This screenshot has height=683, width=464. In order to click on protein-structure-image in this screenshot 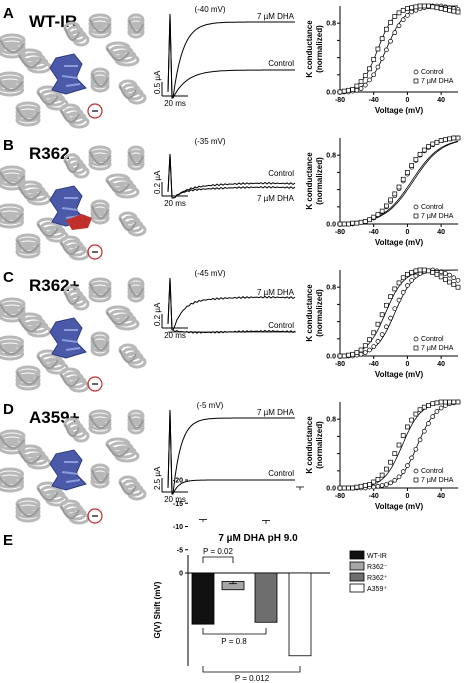, I will do `click(73, 203)`.